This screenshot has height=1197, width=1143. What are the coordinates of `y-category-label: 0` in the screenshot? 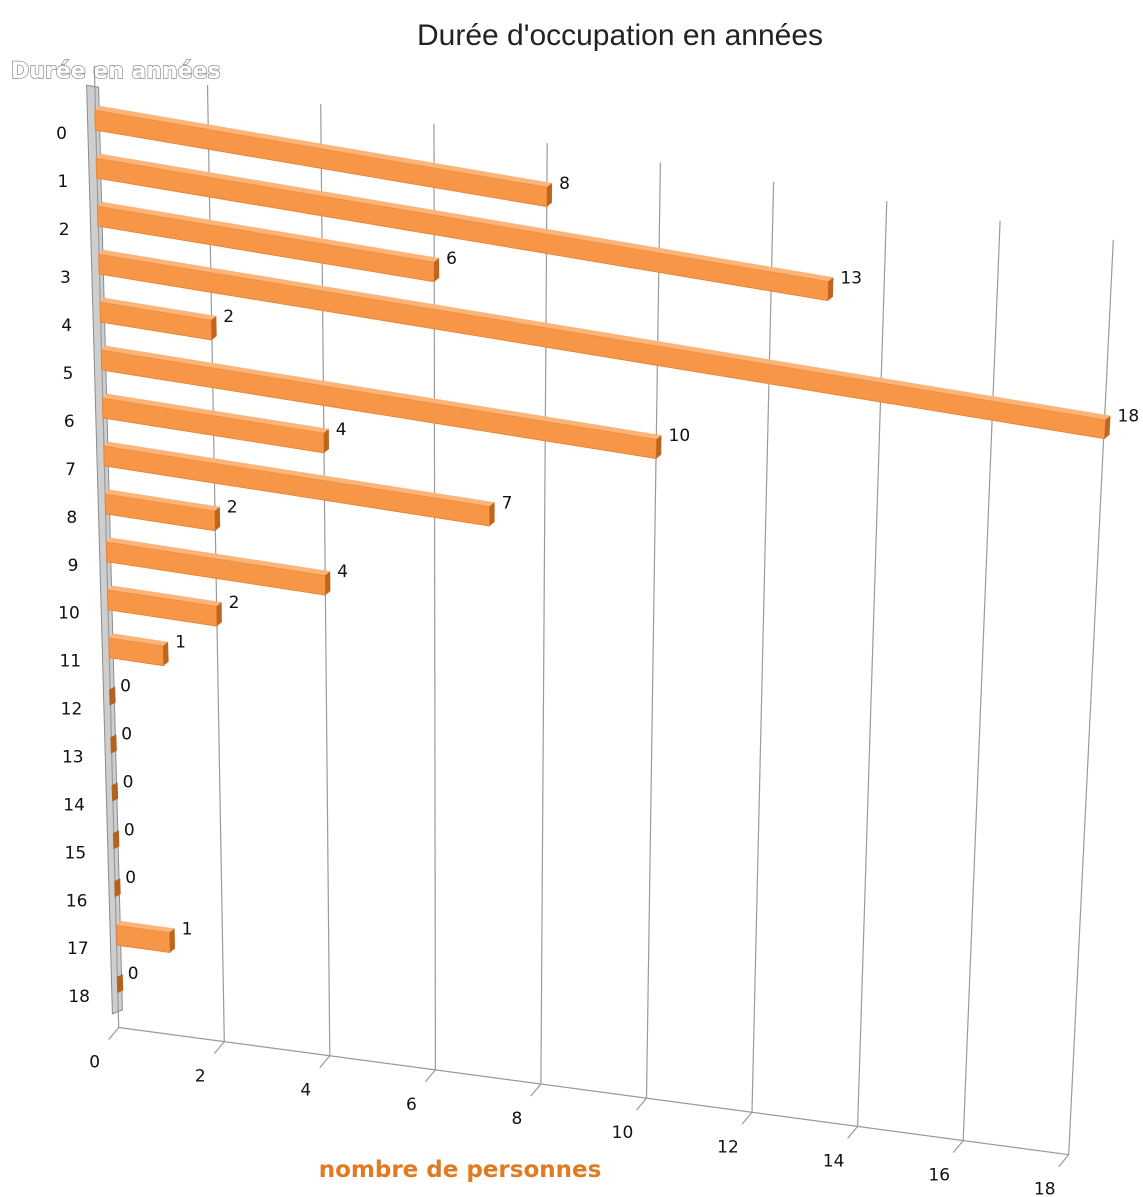 It's located at (61, 134).